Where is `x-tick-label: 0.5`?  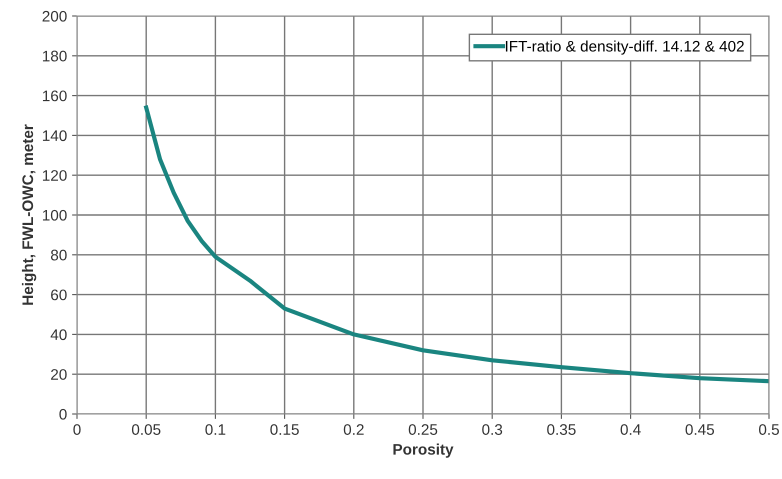 x-tick-label: 0.5 is located at coordinates (768, 429).